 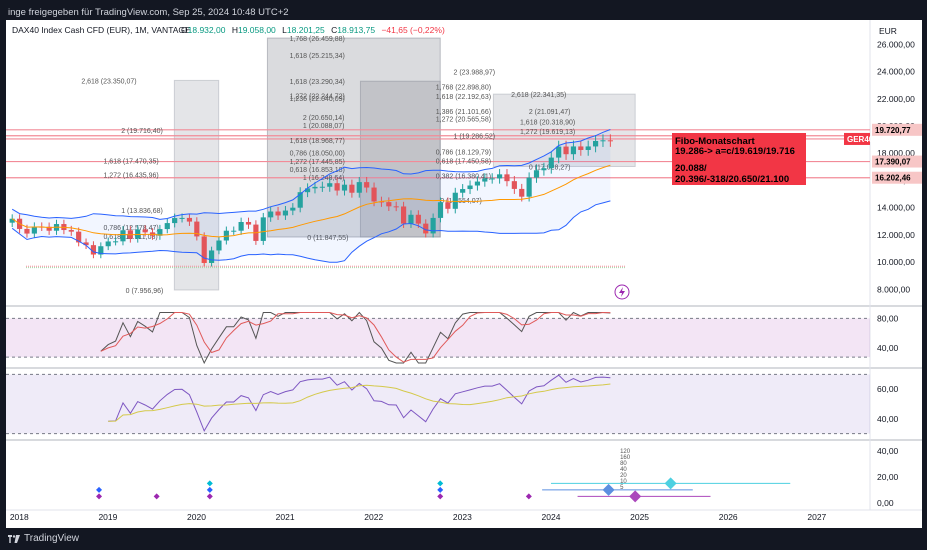 I want to click on time-axis-label: 2019, so click(x=107, y=517).